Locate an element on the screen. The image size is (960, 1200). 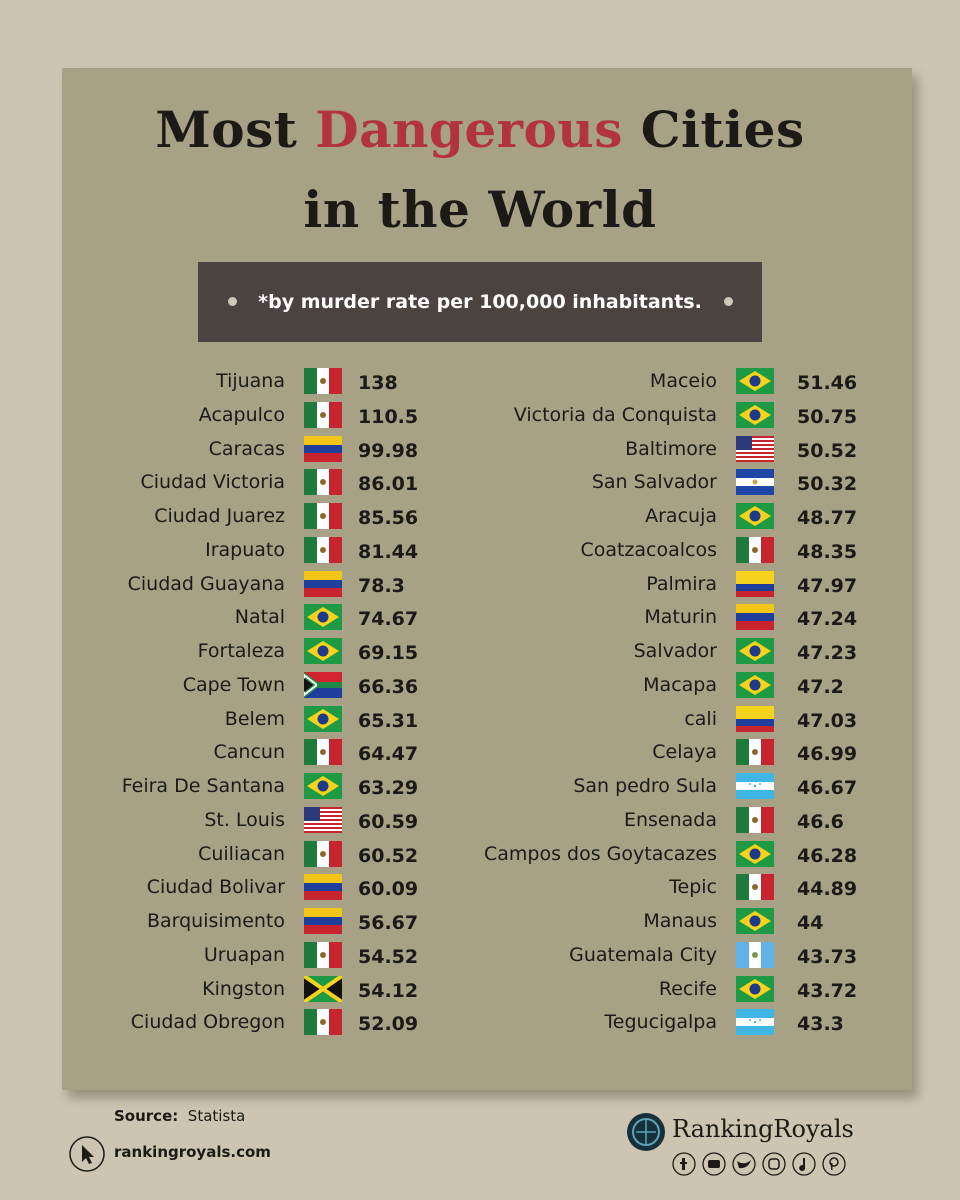
city-name: Manaus is located at coordinates (680, 921).